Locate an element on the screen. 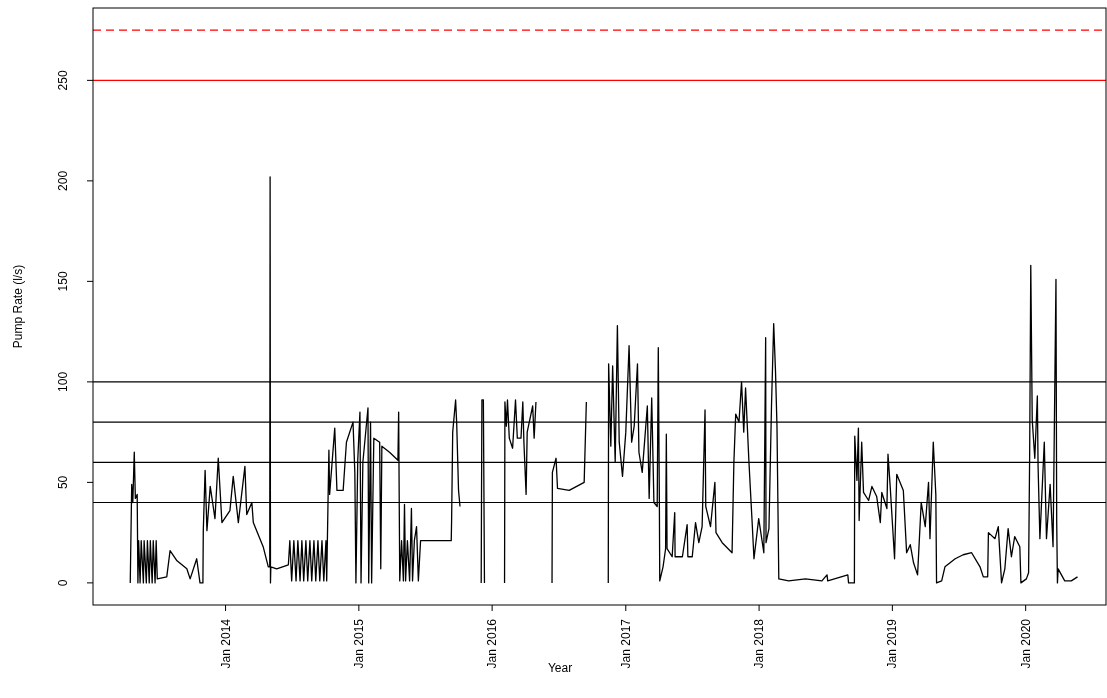 This screenshot has height=698, width=1107. x-tick-label: Jan 2018 is located at coordinates (759, 643).